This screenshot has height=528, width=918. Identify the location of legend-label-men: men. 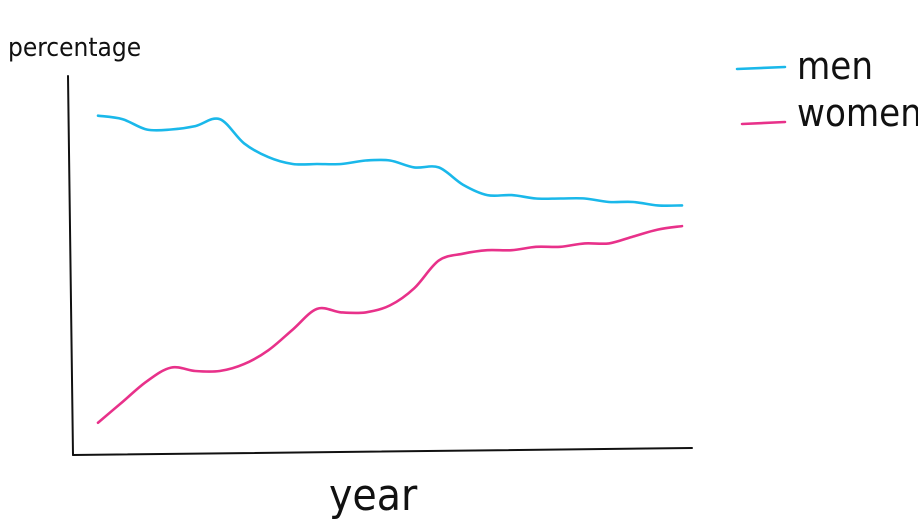
(835, 66).